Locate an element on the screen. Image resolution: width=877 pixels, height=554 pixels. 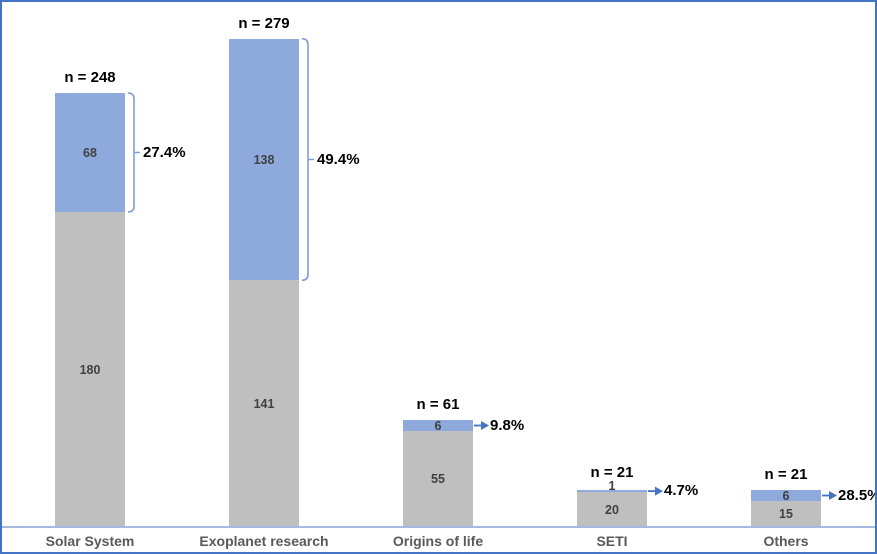
bar-segment-upper-exoplanet-research is located at coordinates (264, 159).